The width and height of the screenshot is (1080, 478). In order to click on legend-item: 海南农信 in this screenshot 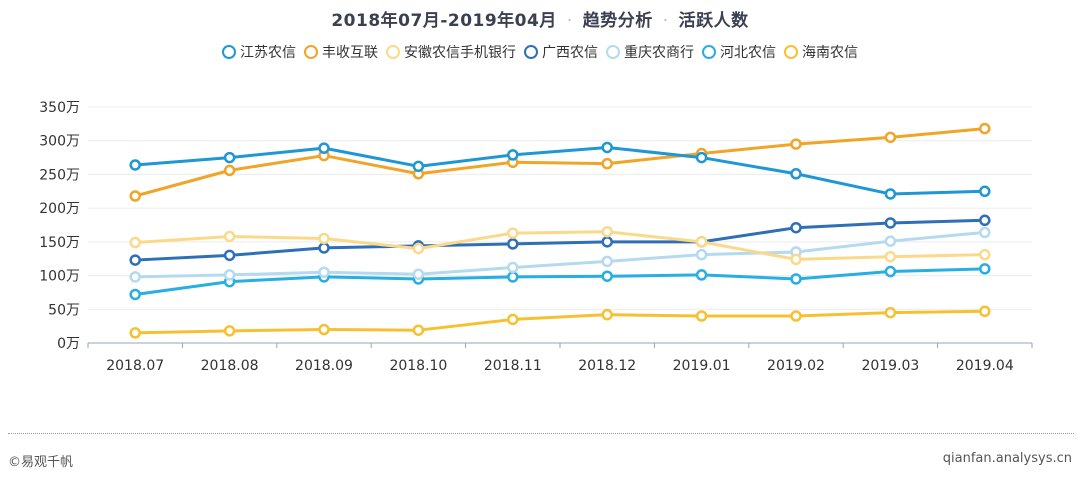, I will do `click(821, 52)`.